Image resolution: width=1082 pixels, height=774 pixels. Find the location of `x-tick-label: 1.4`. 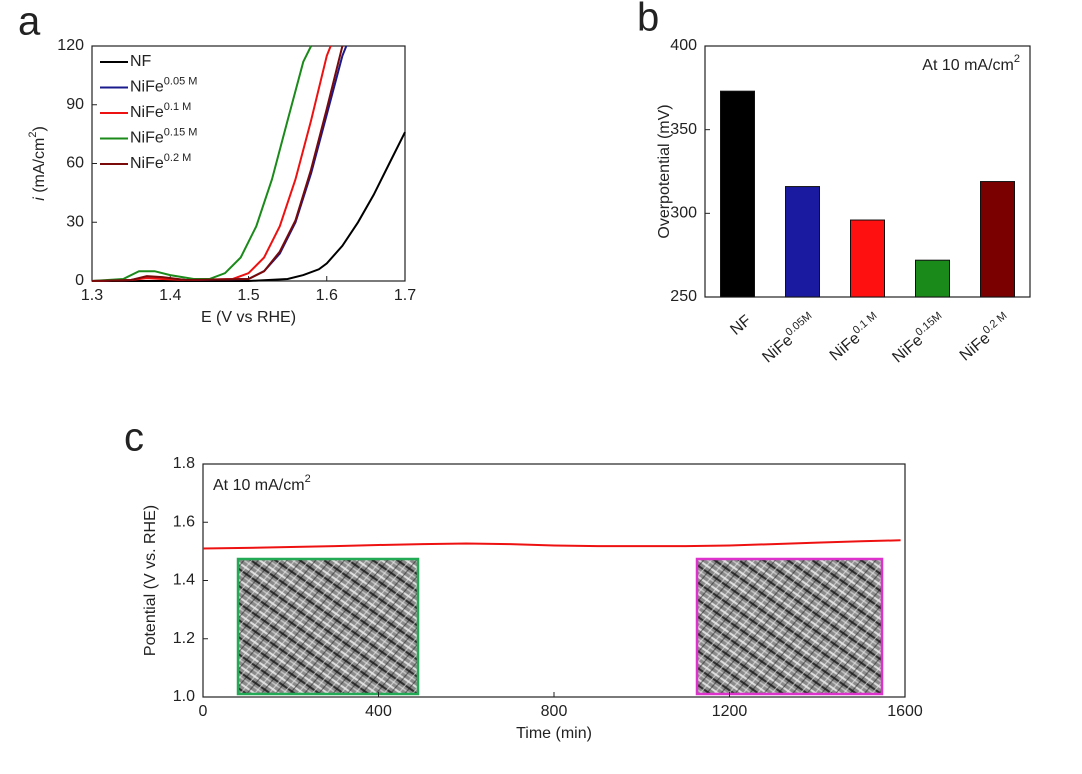

x-tick-label: 1.4 is located at coordinates (170, 295).